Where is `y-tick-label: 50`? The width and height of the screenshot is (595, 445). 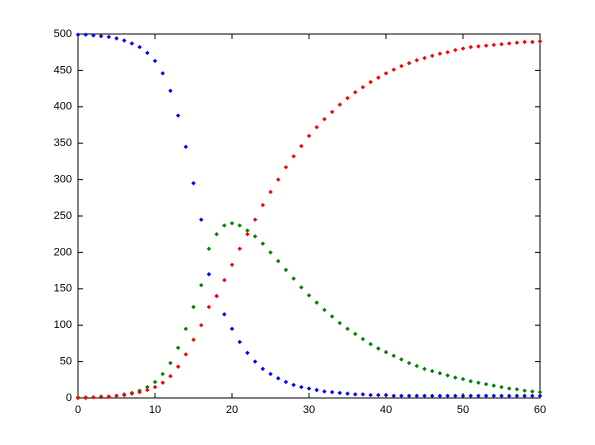 y-tick-label: 50 is located at coordinates (66, 362).